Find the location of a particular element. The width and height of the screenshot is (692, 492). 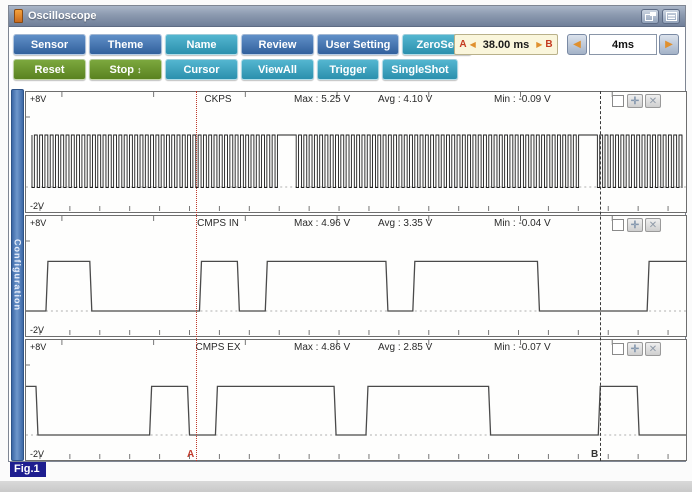

stop-button-label: Stop is located at coordinates (121, 69).